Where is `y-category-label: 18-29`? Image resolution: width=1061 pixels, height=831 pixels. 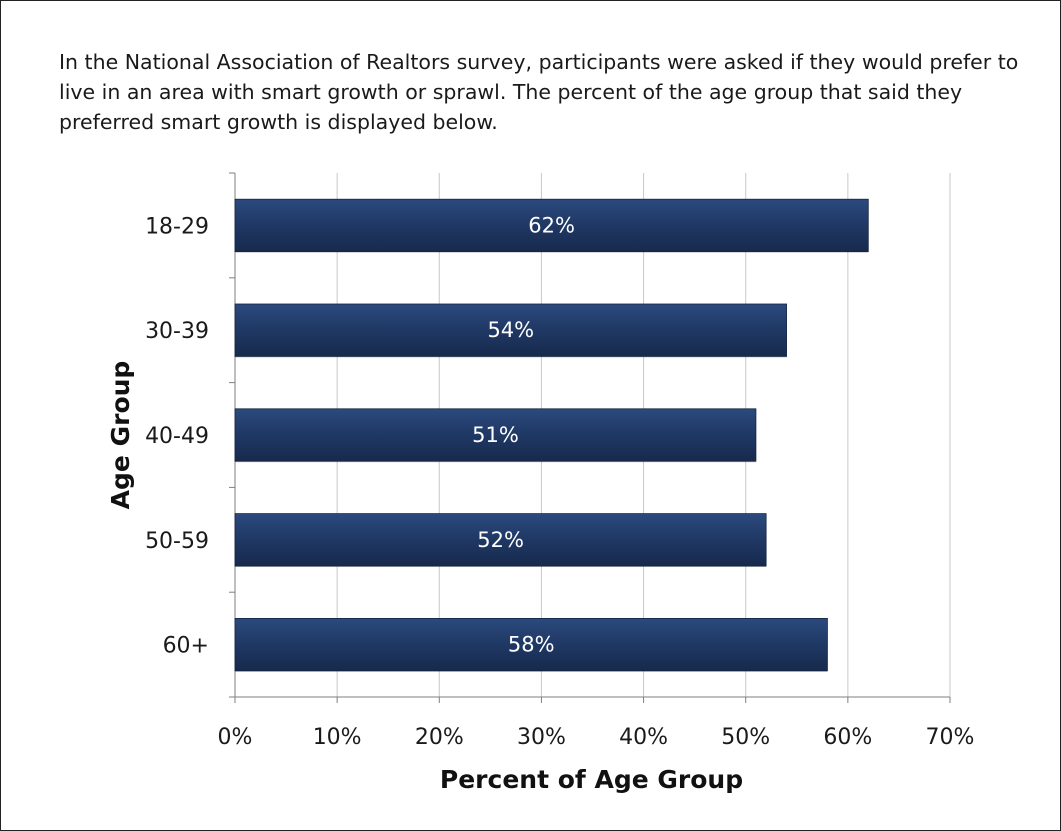
y-category-label: 18-29 is located at coordinates (177, 226).